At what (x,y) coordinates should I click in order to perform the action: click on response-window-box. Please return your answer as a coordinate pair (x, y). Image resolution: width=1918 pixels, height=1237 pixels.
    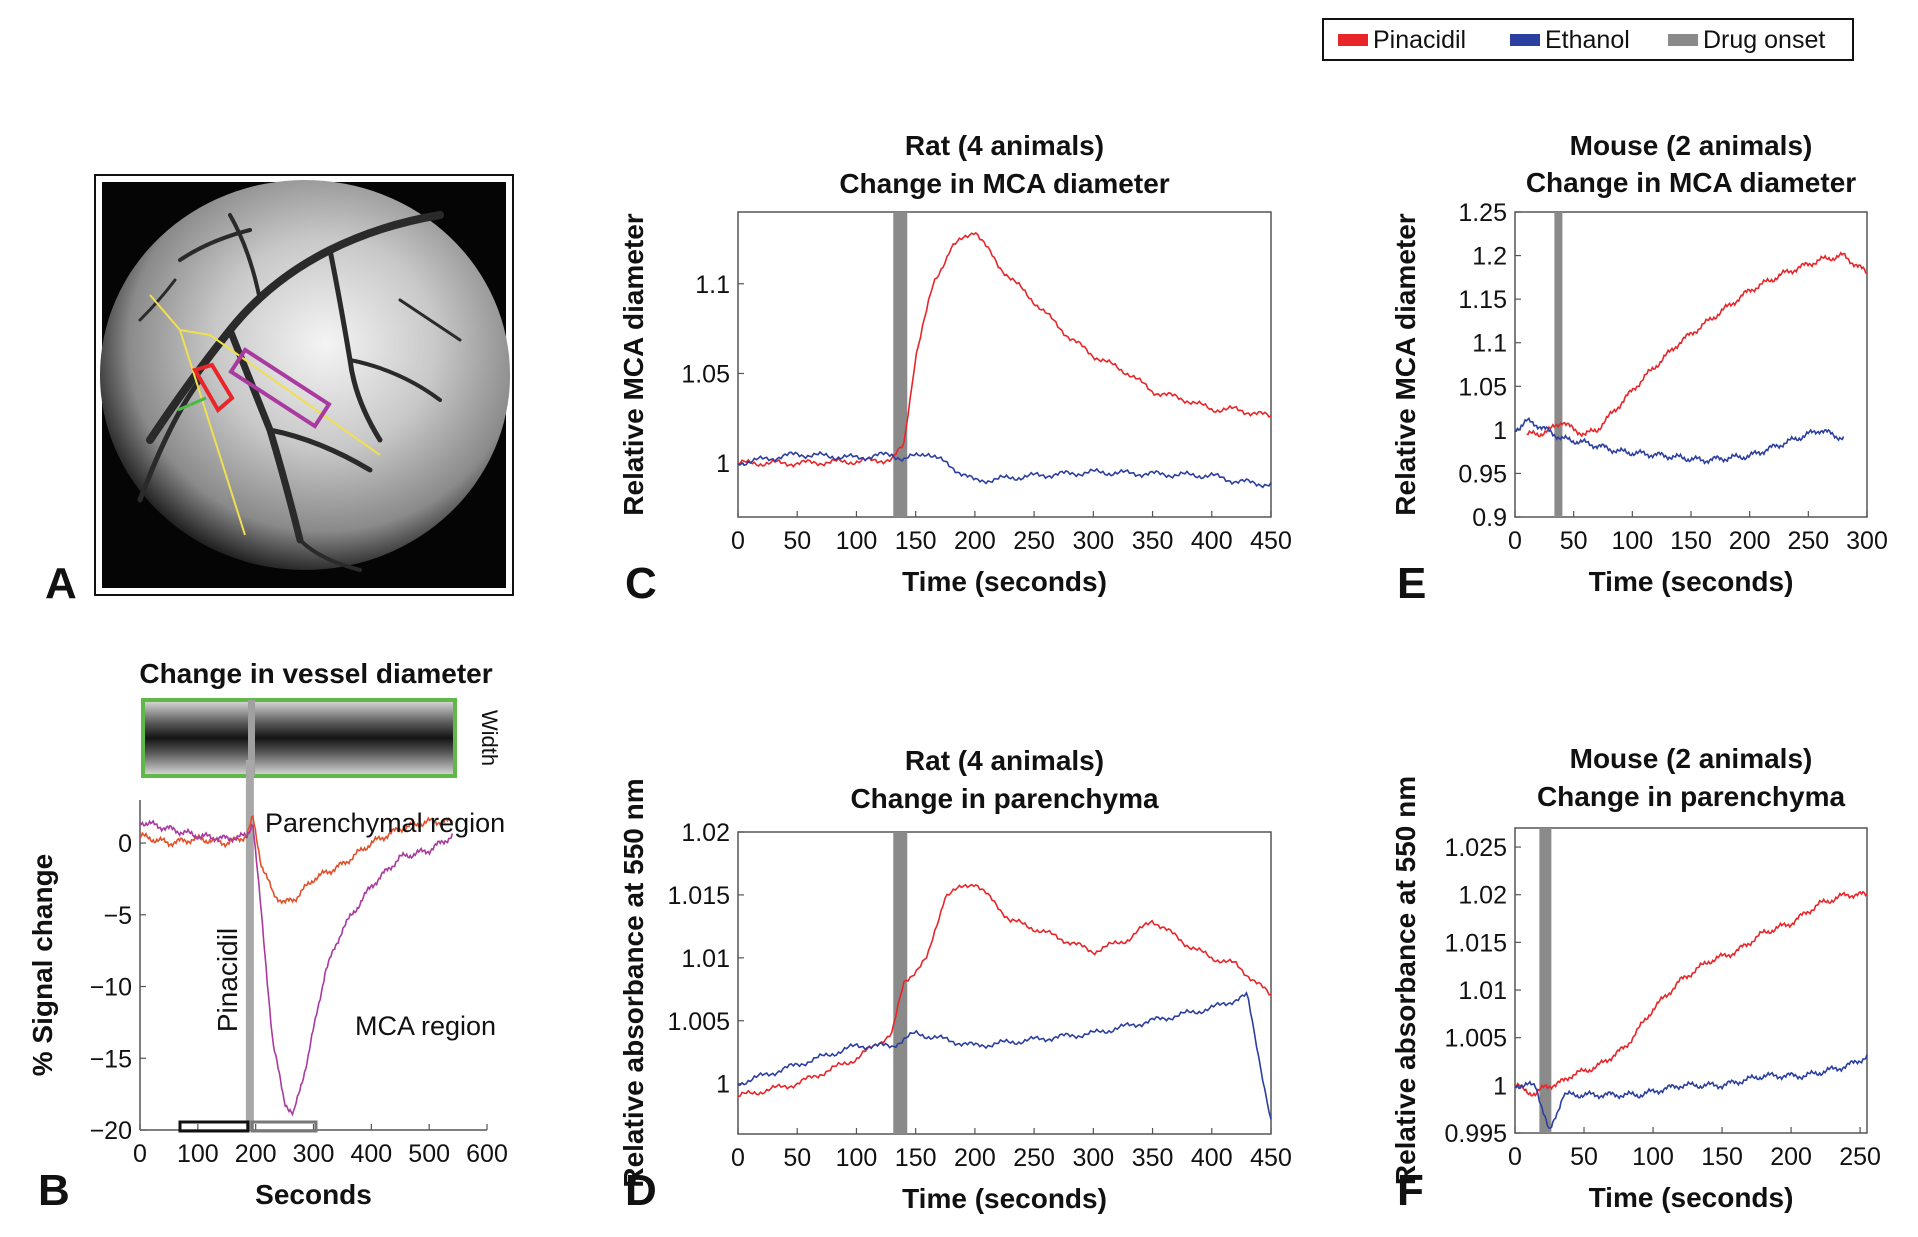
    Looking at the image, I should click on (284, 1126).